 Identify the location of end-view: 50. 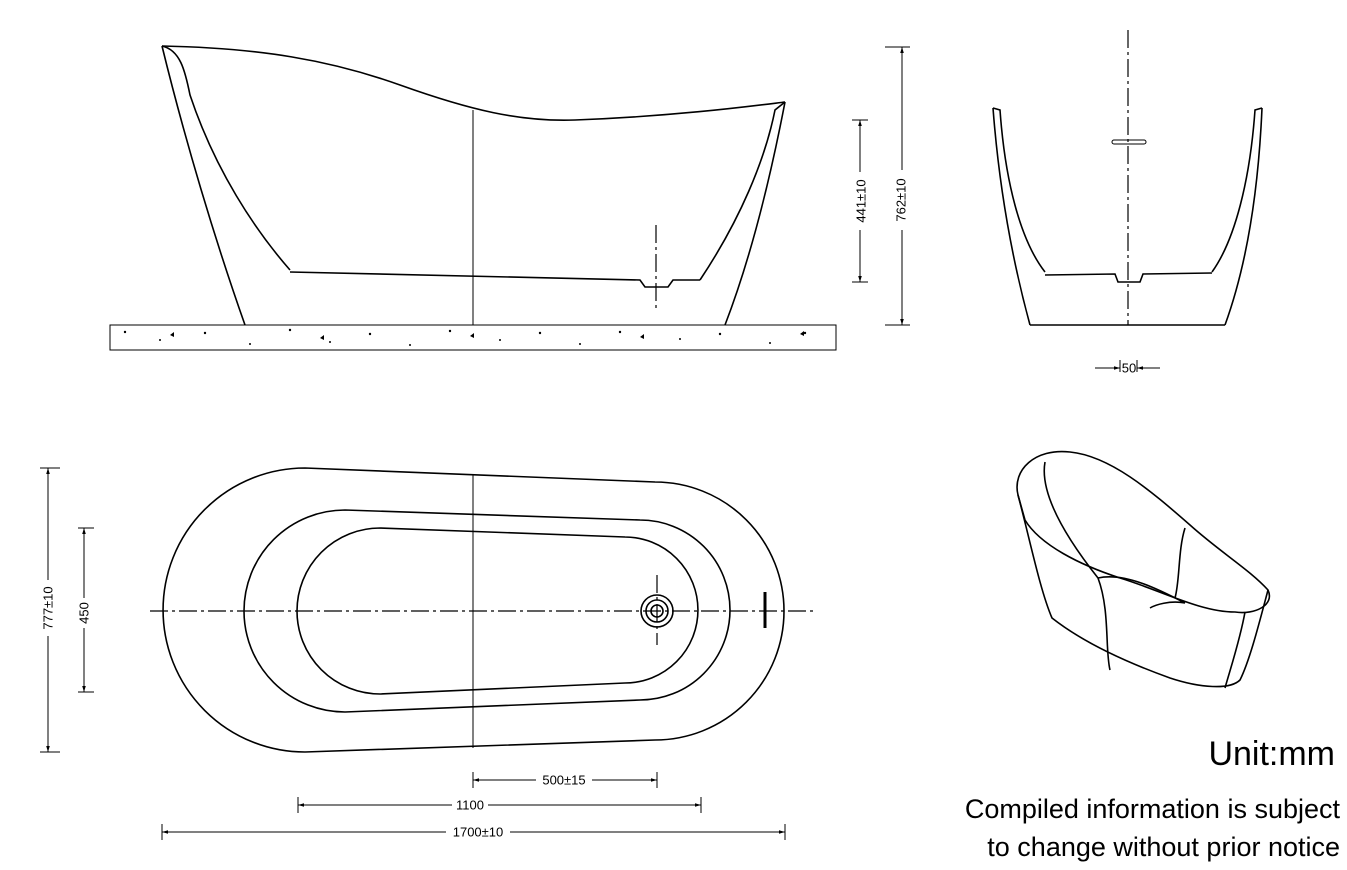
(1127, 202).